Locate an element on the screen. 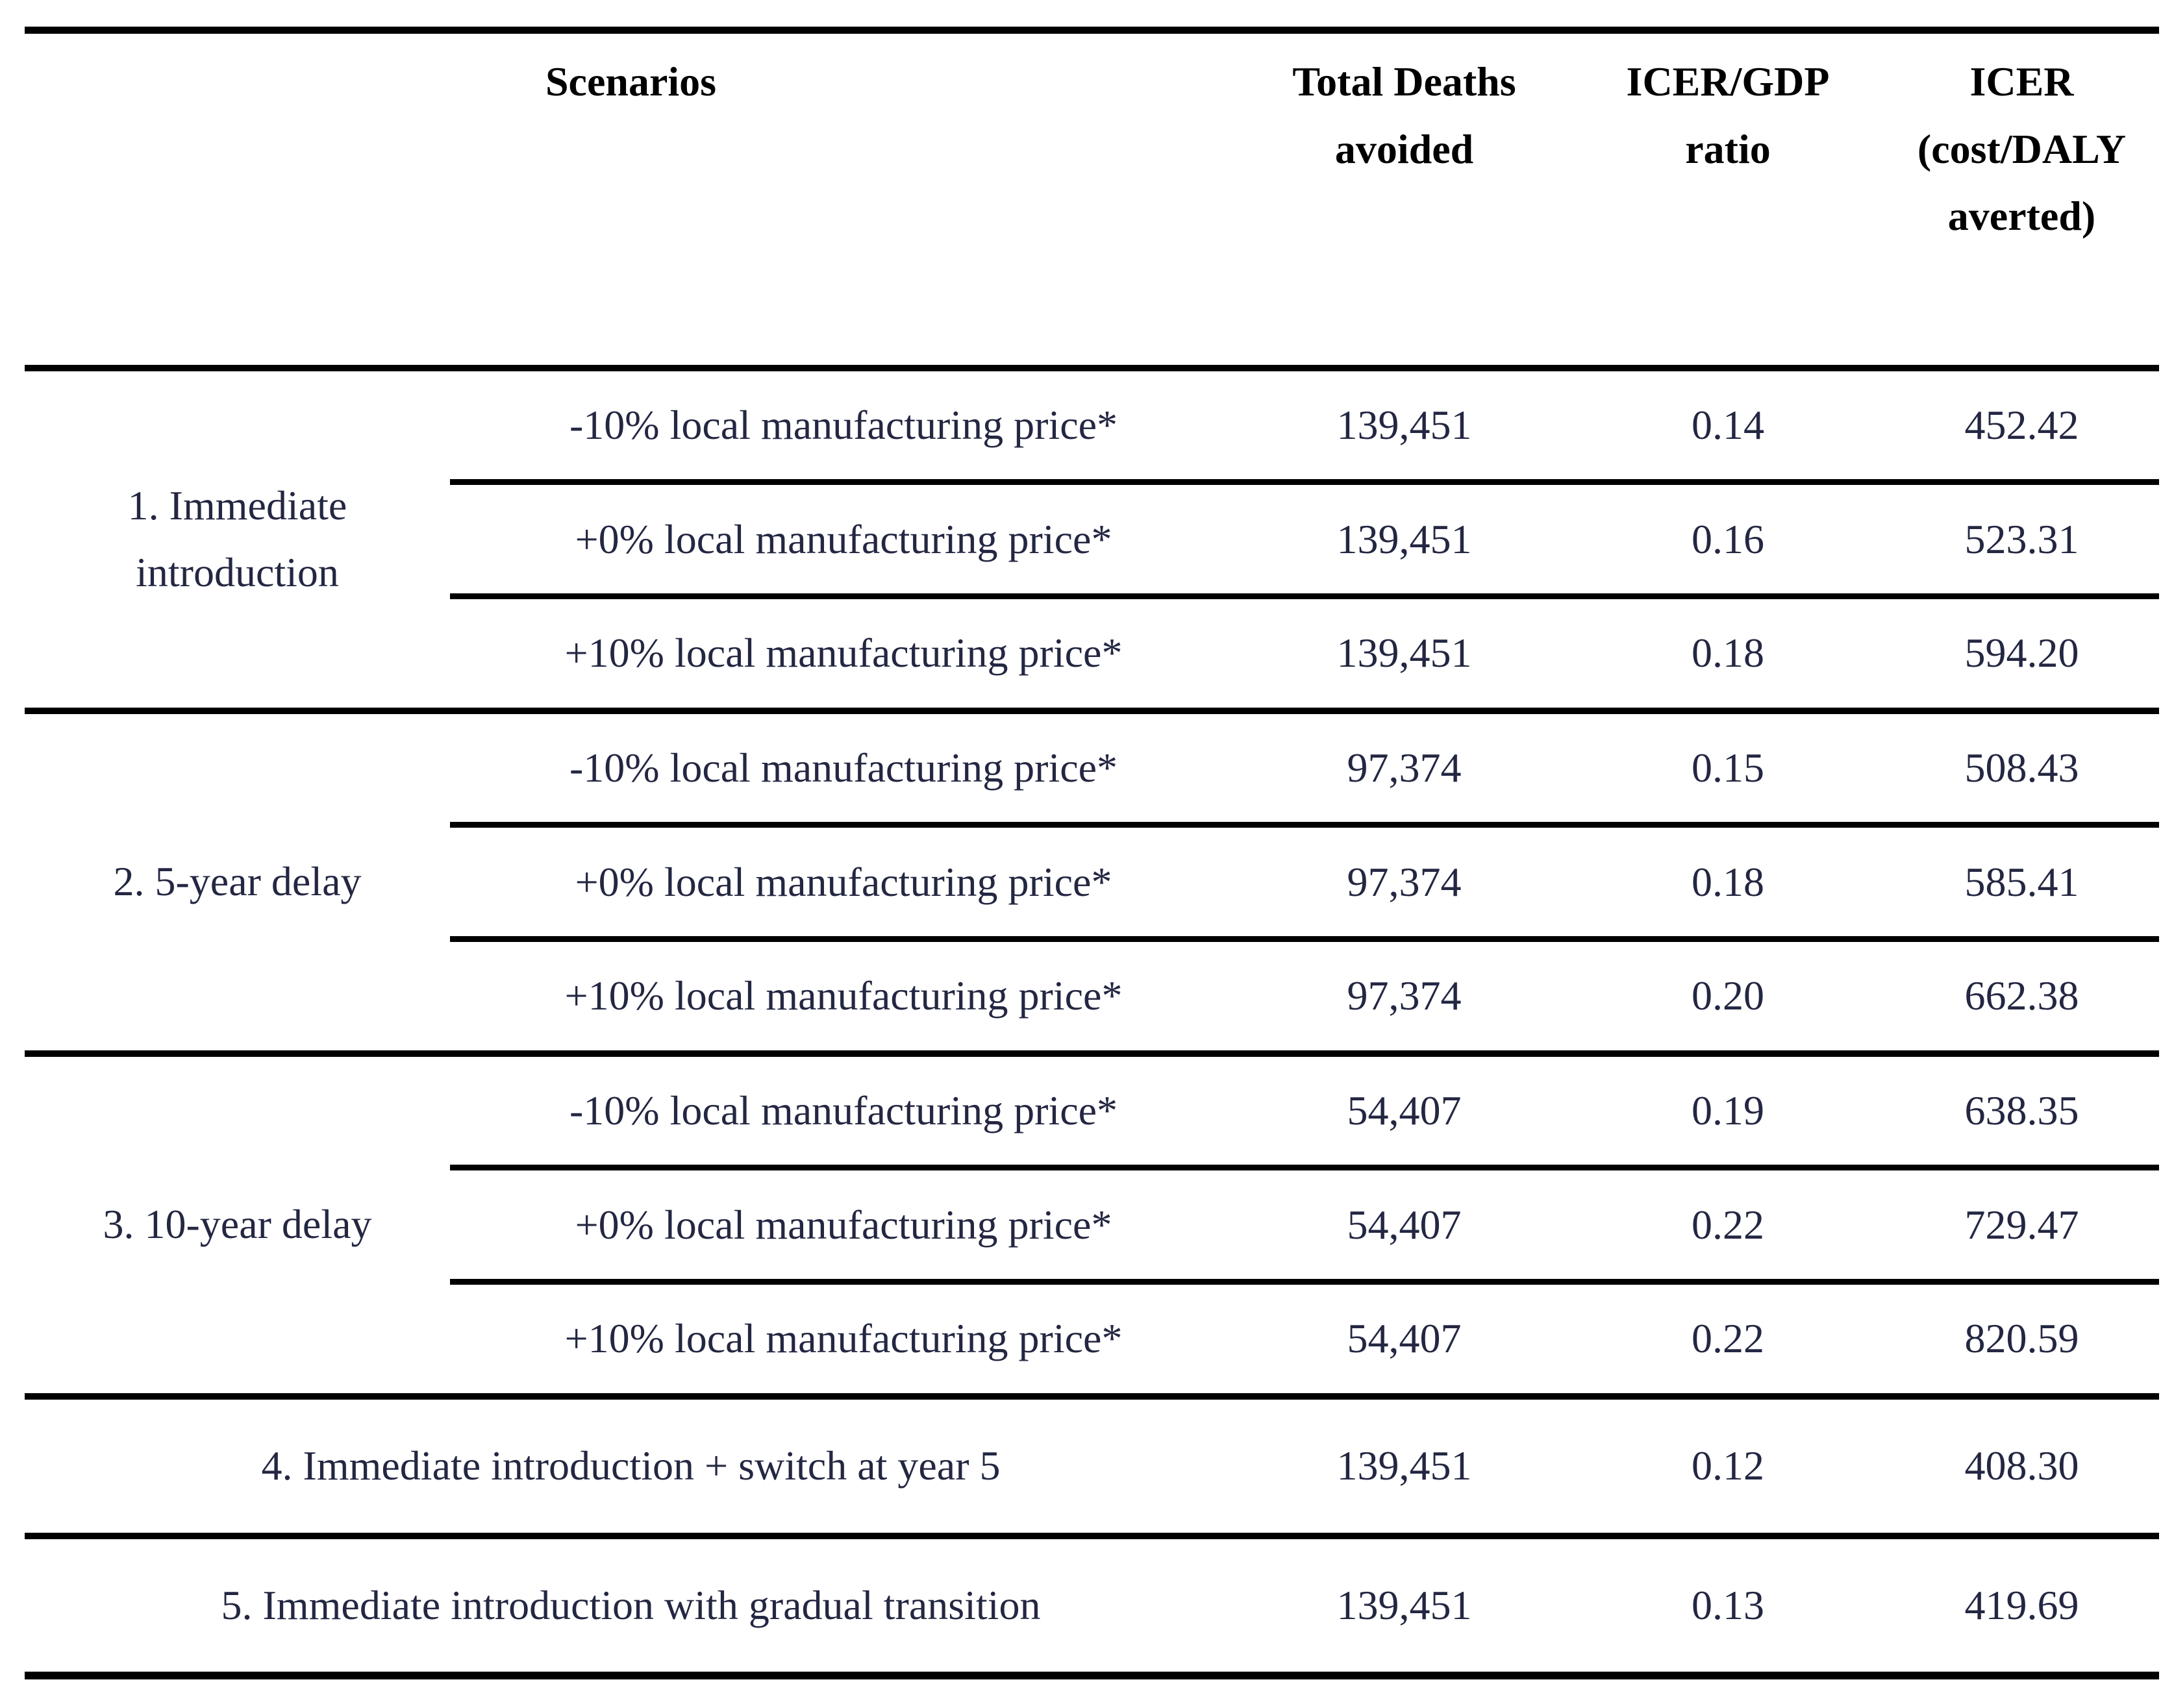 This screenshot has width=2174, height=1708. icer-value: 662.38 is located at coordinates (2022, 998).